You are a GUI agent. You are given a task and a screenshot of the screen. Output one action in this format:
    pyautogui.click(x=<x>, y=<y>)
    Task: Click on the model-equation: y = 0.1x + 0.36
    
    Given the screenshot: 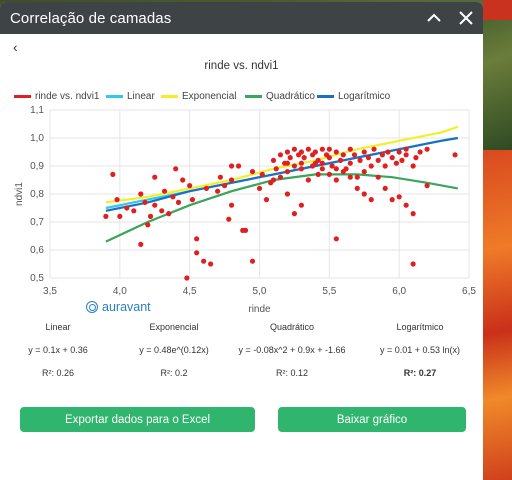 What is the action you would take?
    pyautogui.click(x=58, y=350)
    